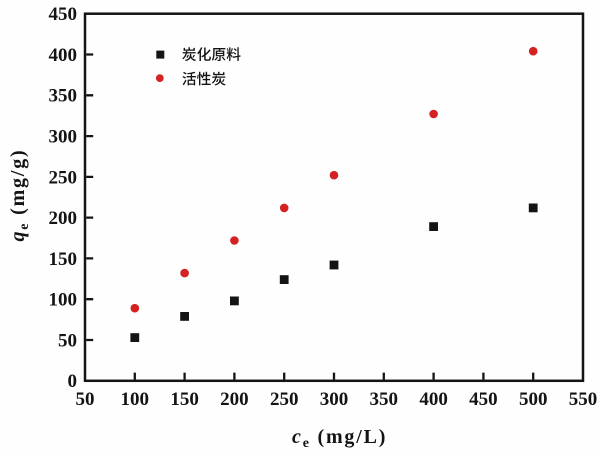 The height and width of the screenshot is (461, 600). Describe the element at coordinates (73, 381) in the screenshot. I see `svg-text: 0` at that location.